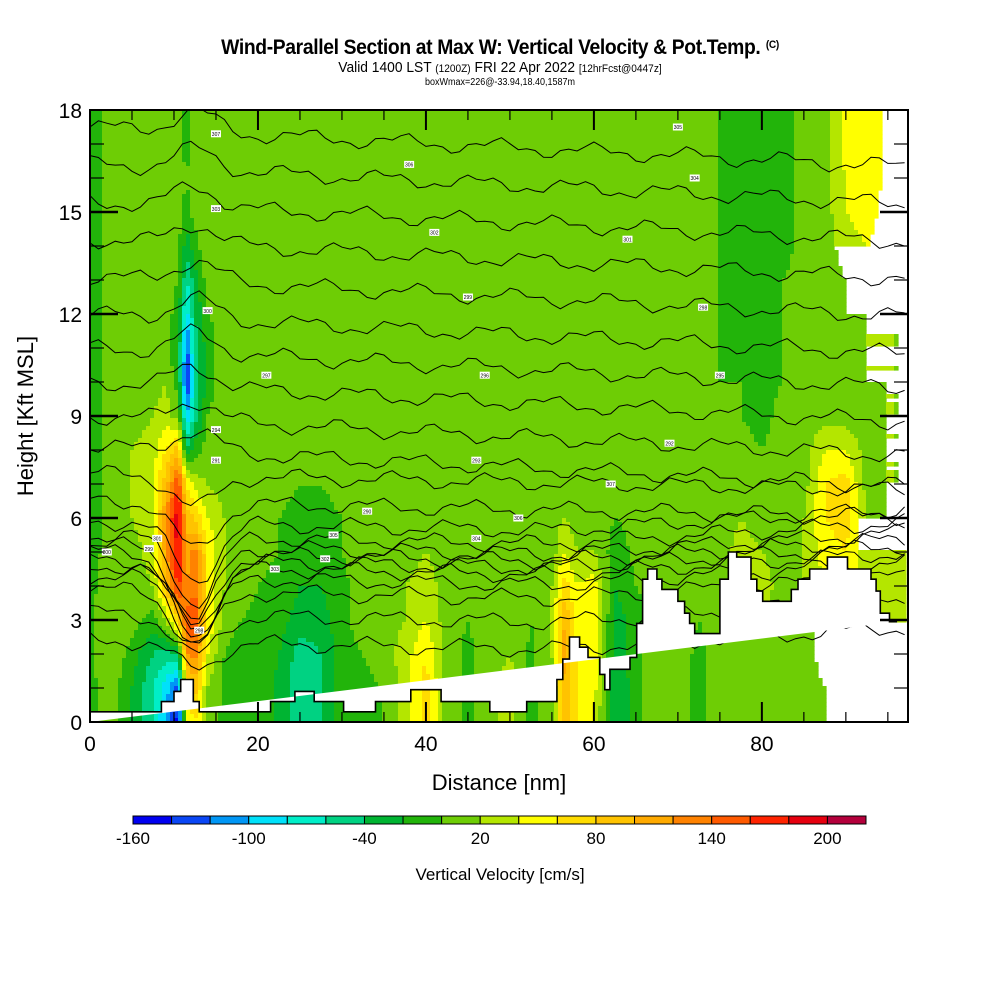 This screenshot has height=1000, width=1000. What do you see at coordinates (434, 232) in the screenshot?
I see `contour-label-box` at bounding box center [434, 232].